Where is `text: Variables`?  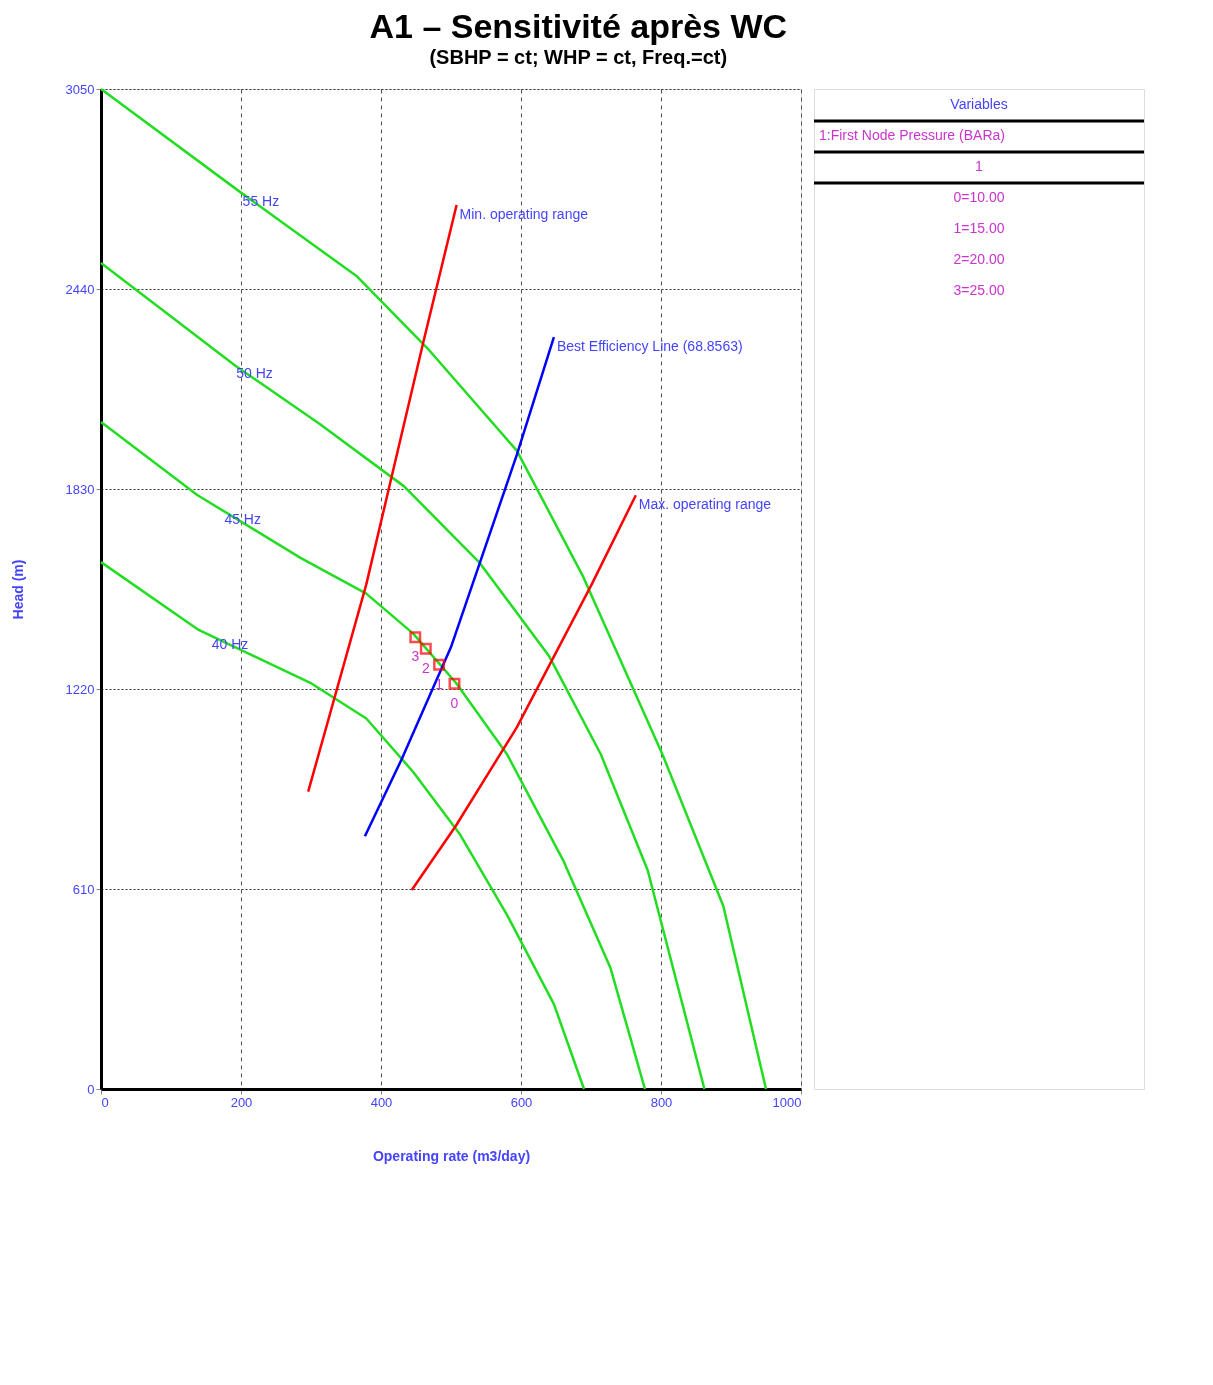 text: Variables is located at coordinates (979, 104).